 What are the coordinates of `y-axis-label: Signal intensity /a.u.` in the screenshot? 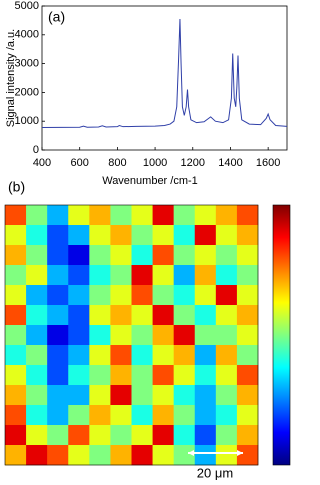 It's located at (11, 78).